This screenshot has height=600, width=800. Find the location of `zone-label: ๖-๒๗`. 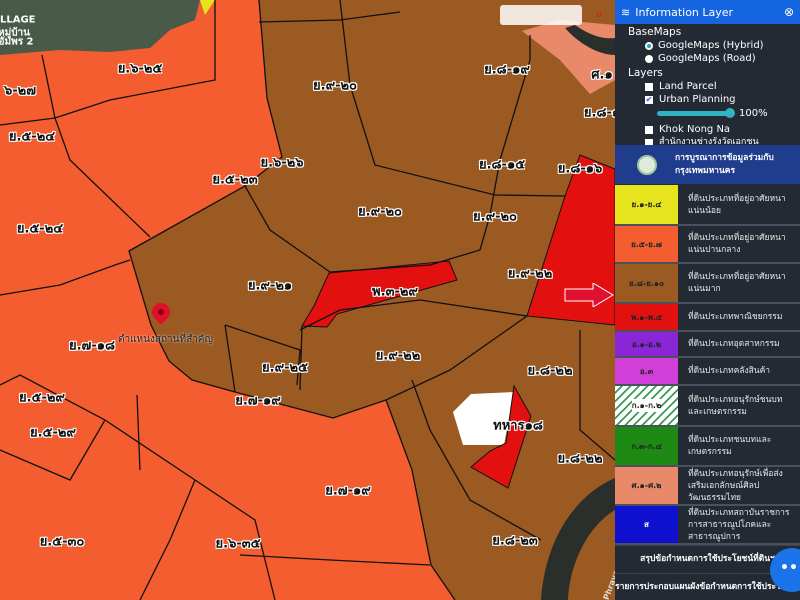

zone-label: ๖-๒๗ is located at coordinates (20, 91).